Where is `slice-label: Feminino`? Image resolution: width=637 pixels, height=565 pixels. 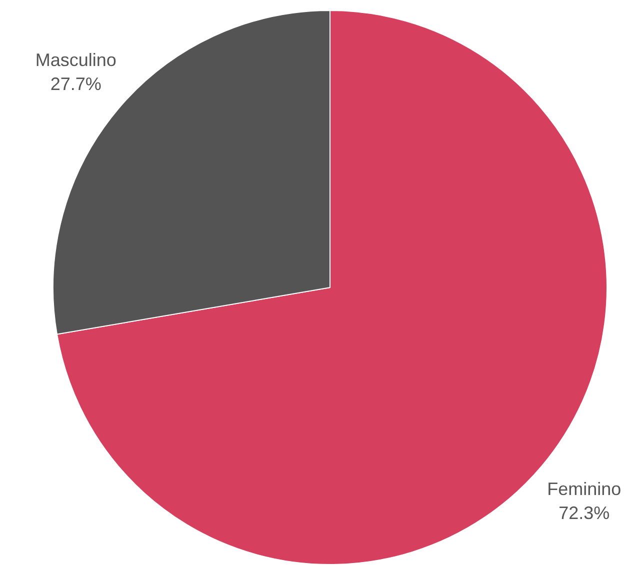 slice-label: Feminino is located at coordinates (584, 488).